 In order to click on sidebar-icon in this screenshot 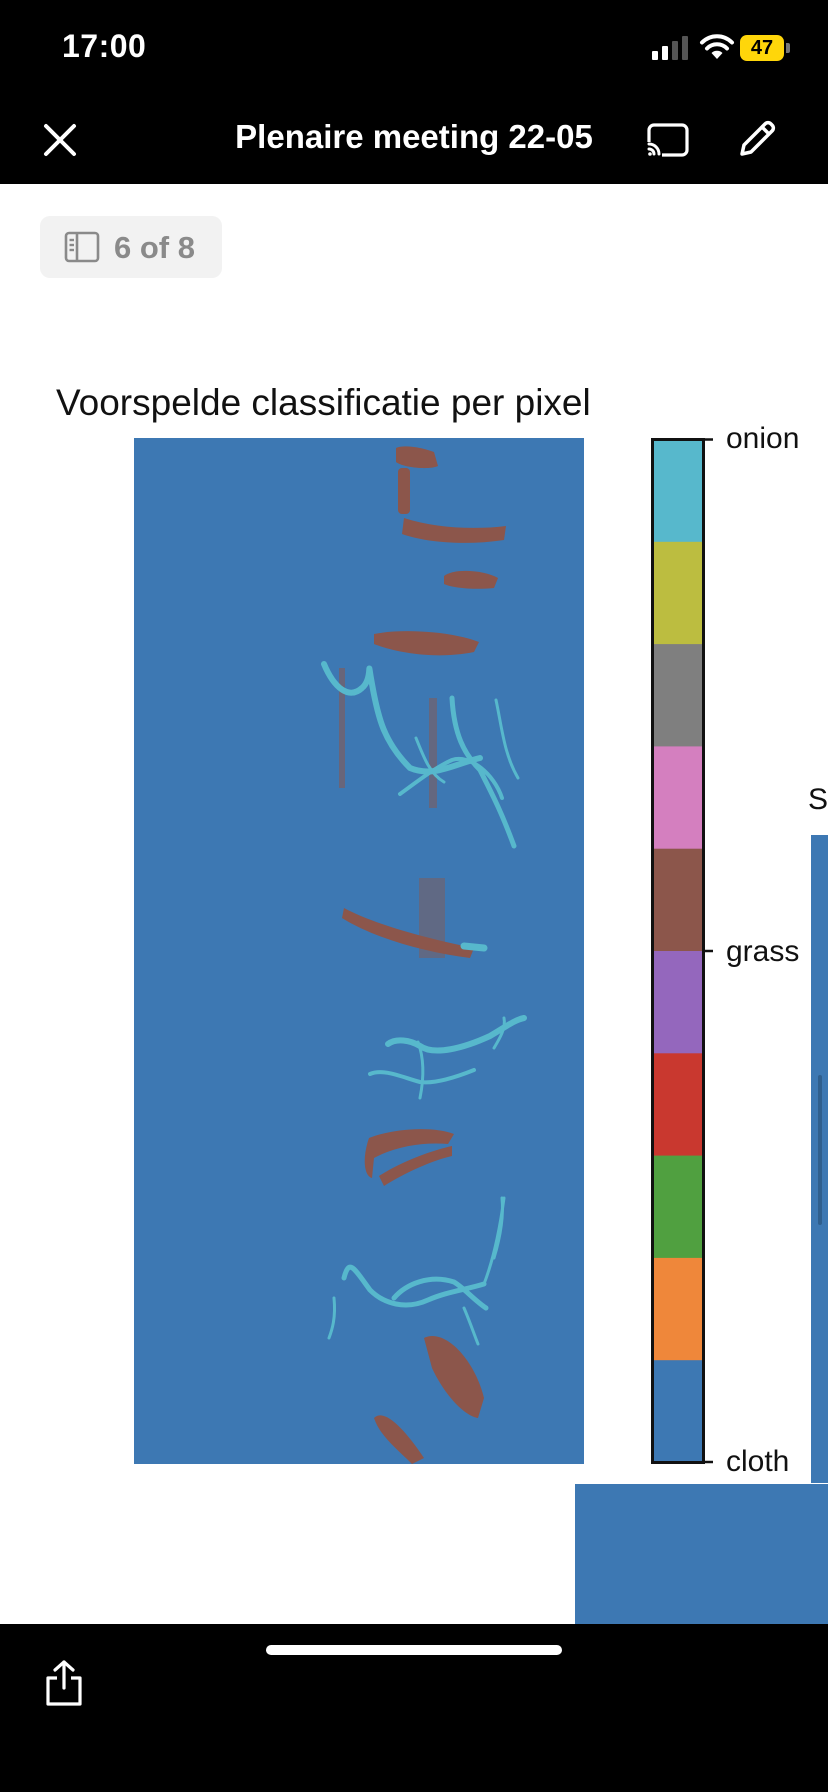, I will do `click(82, 247)`.